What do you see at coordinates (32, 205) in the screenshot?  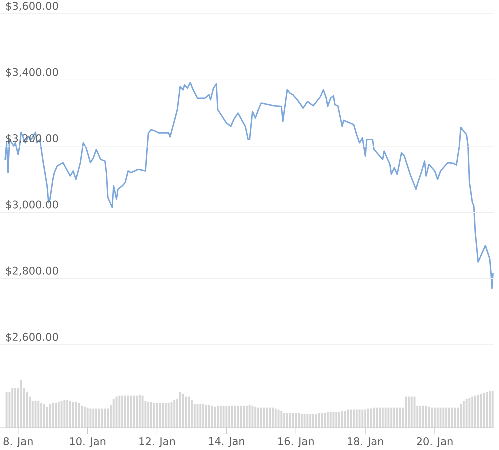 I see `y-tick-label: $3,000.00` at bounding box center [32, 205].